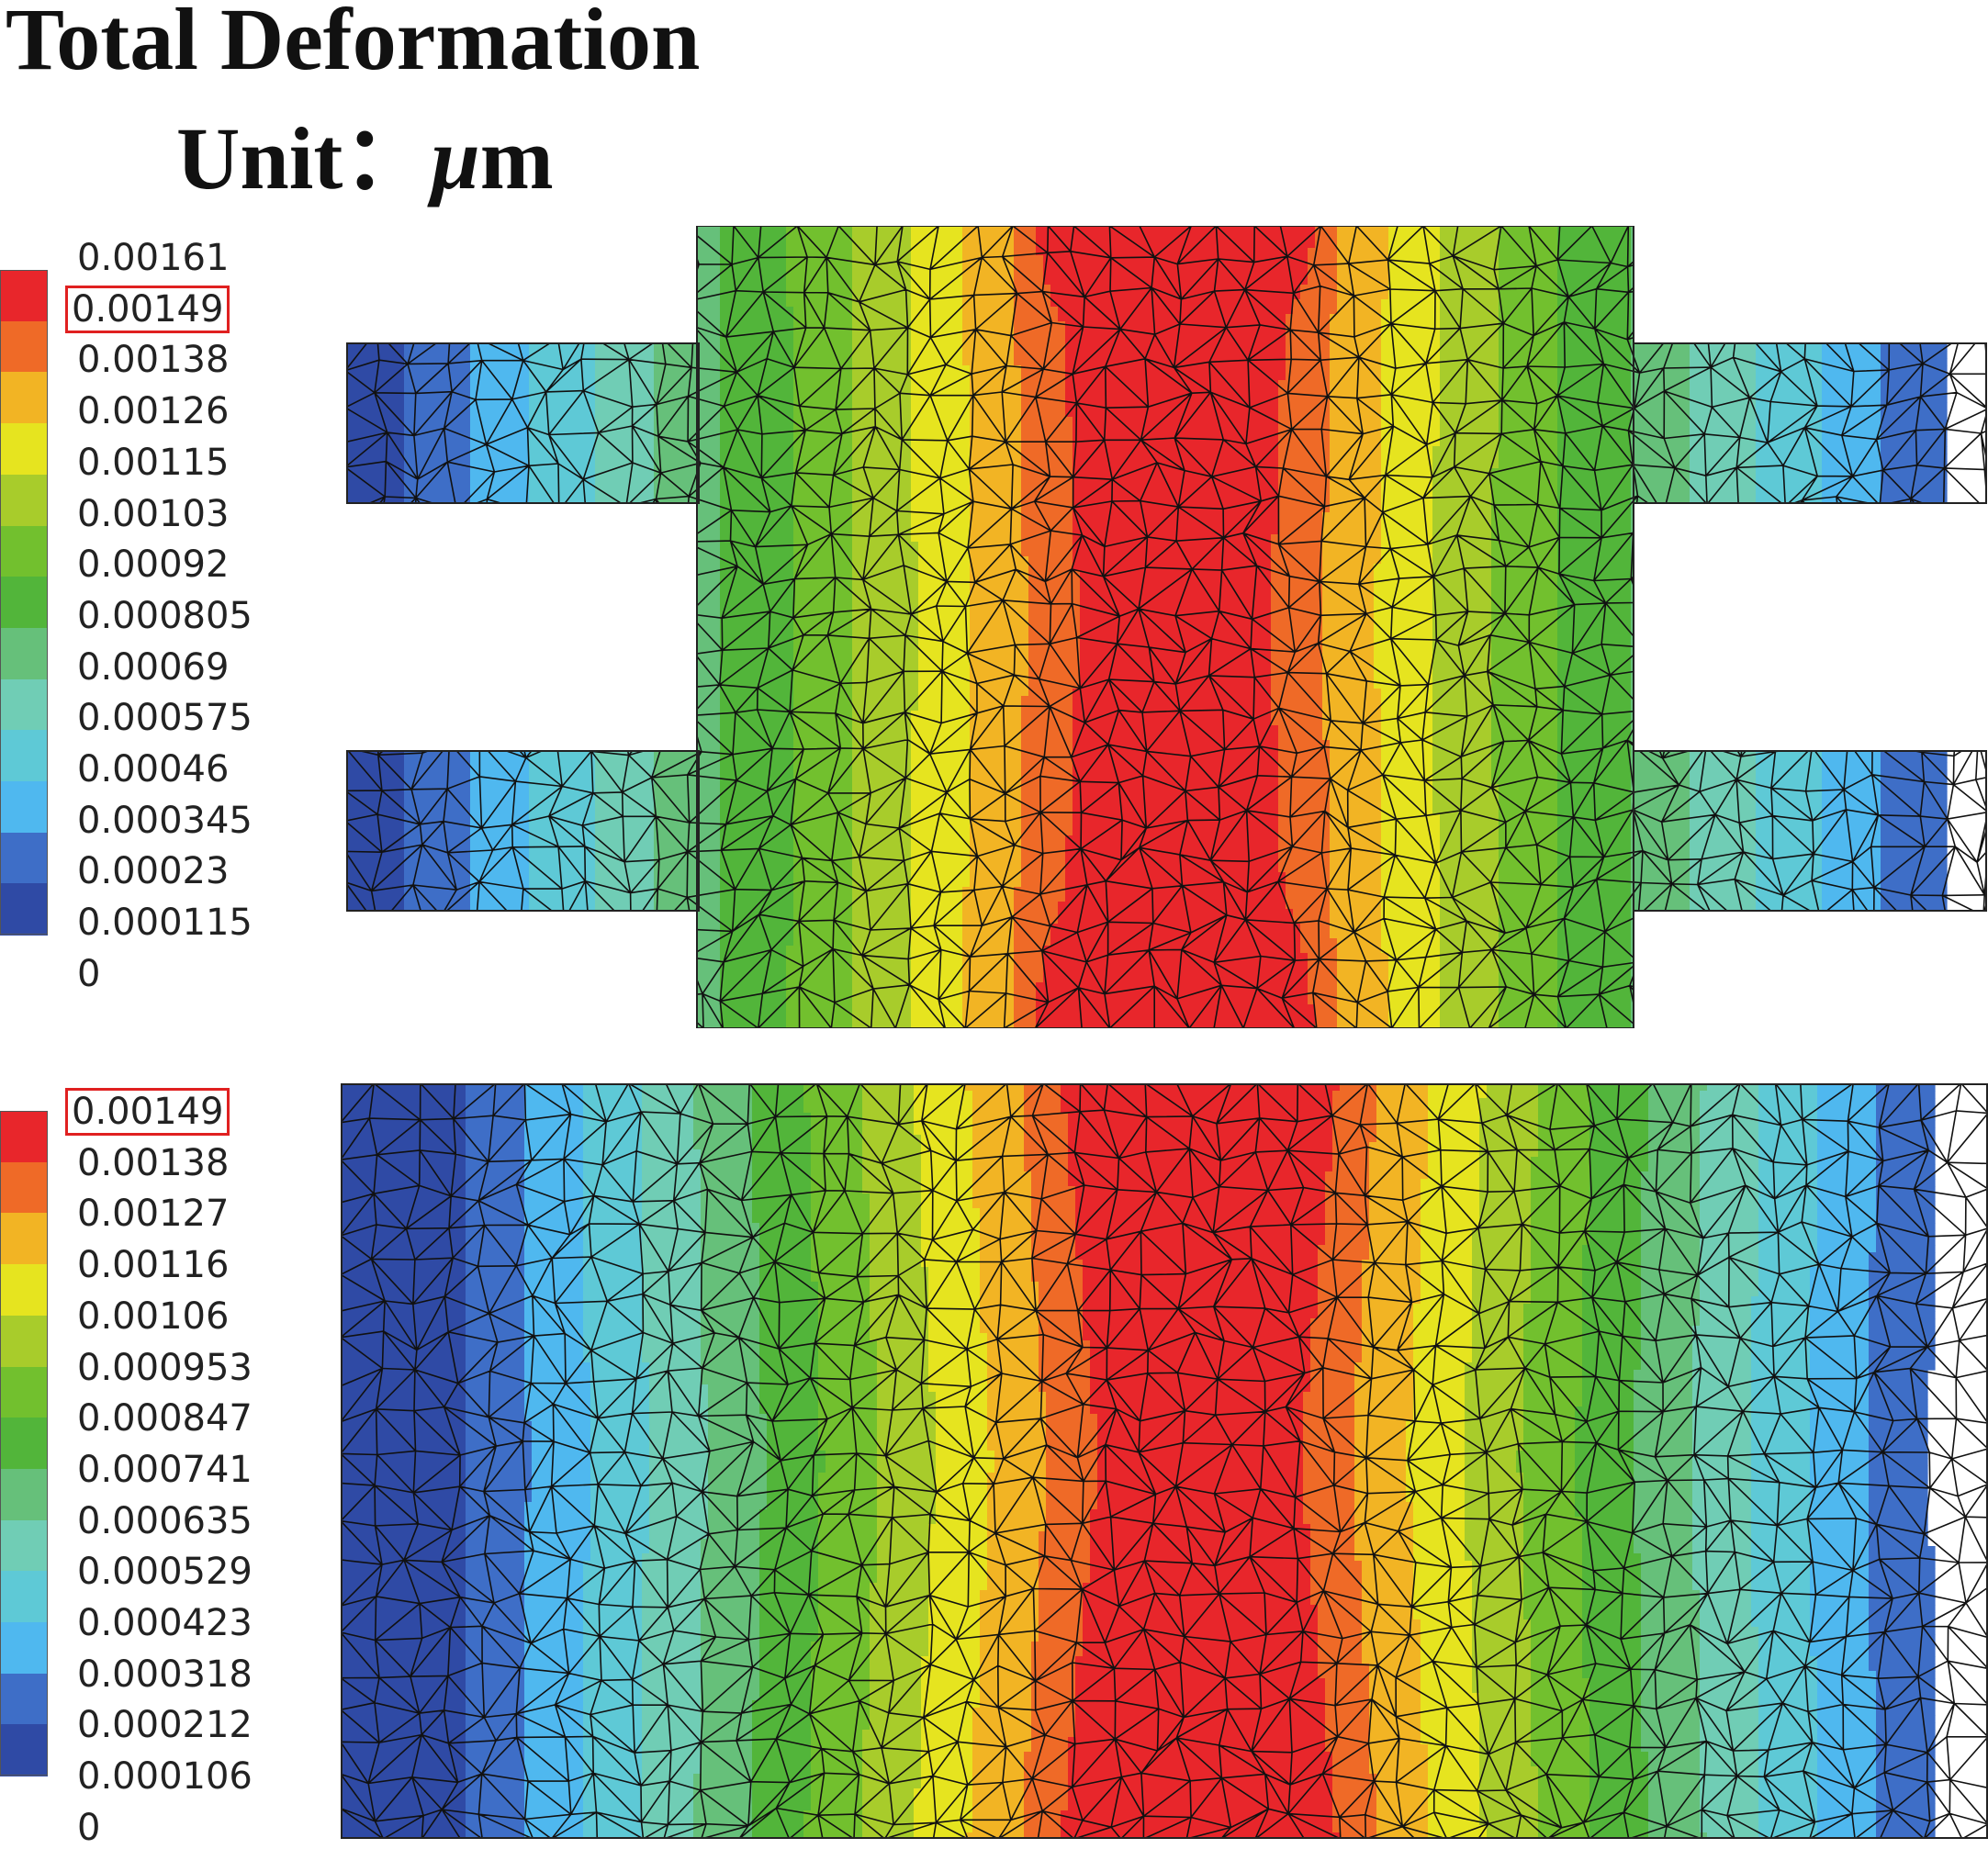 This screenshot has height=1849, width=1988. I want to click on legend-tick-label: 0.000805, so click(165, 616).